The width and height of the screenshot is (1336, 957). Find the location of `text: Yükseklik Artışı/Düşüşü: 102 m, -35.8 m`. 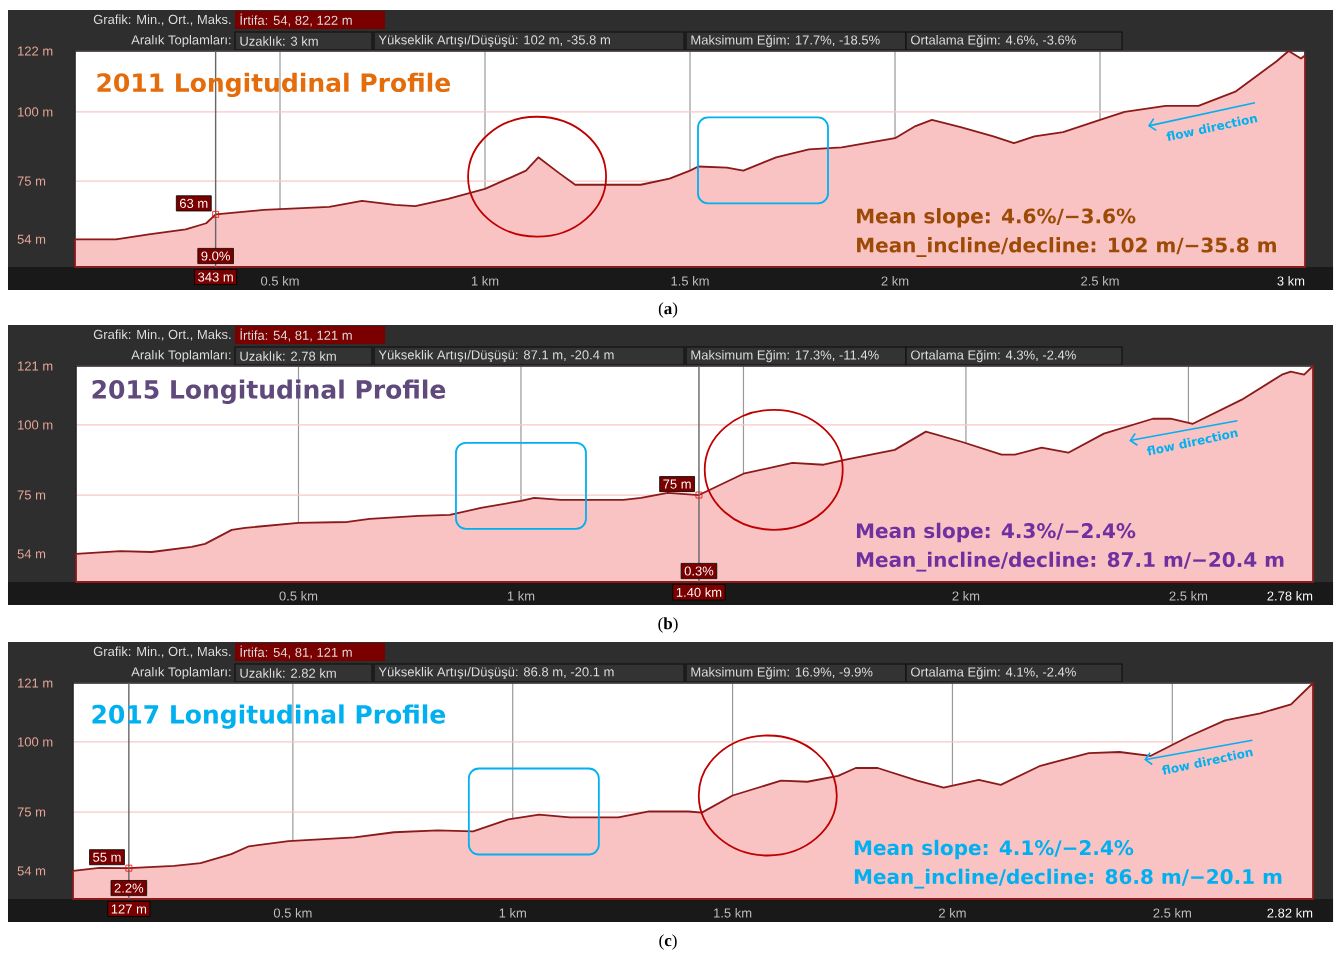

text: Yükseklik Artışı/Düşüşü: 102 m, -35.8 m is located at coordinates (494, 41).